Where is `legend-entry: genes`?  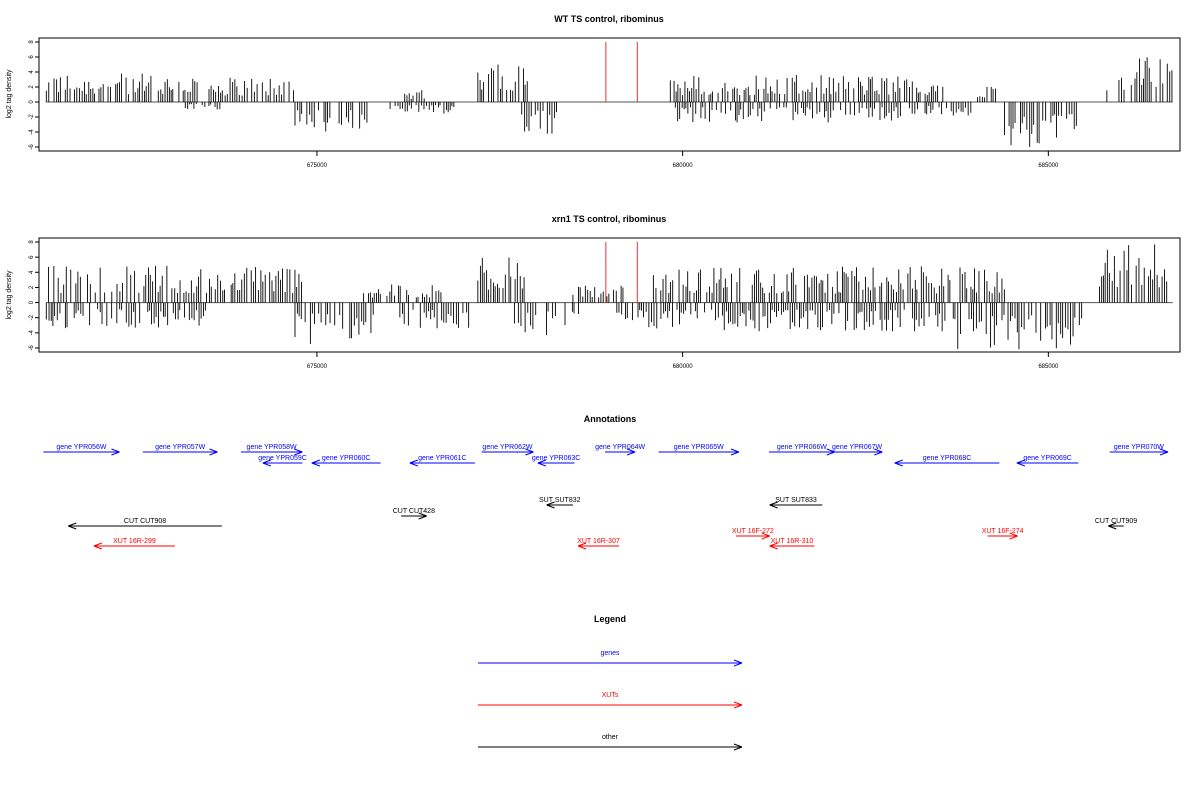 legend-entry: genes is located at coordinates (610, 658).